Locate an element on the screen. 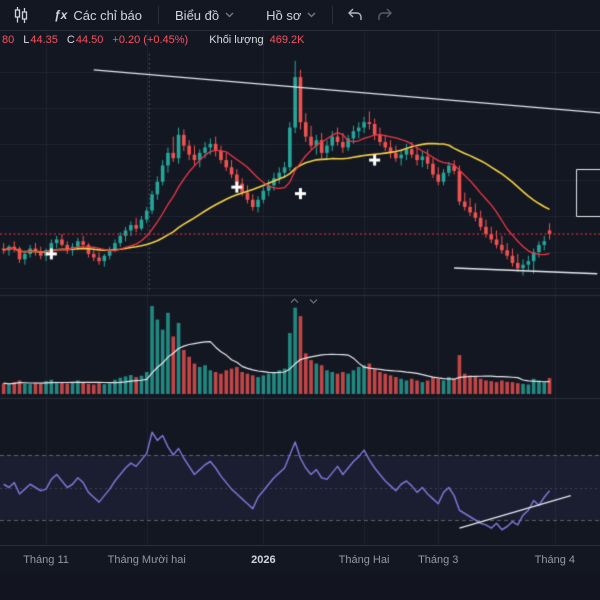 The height and width of the screenshot is (600, 600). low-value: 44.35 is located at coordinates (44, 40).